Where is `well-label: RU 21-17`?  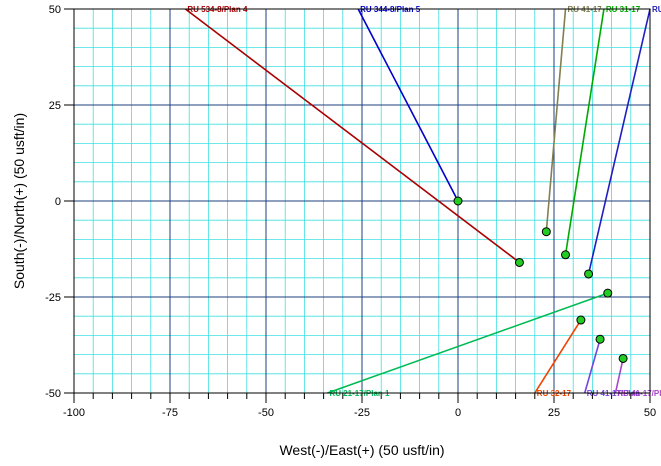
well-label: RU 21-17 is located at coordinates (656, 9).